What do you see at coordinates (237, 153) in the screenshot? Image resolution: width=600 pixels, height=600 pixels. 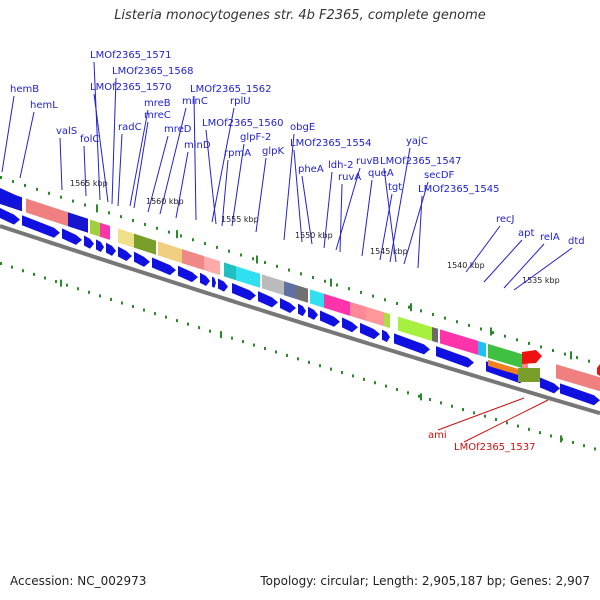 I see `gene-label: rpmA` at bounding box center [237, 153].